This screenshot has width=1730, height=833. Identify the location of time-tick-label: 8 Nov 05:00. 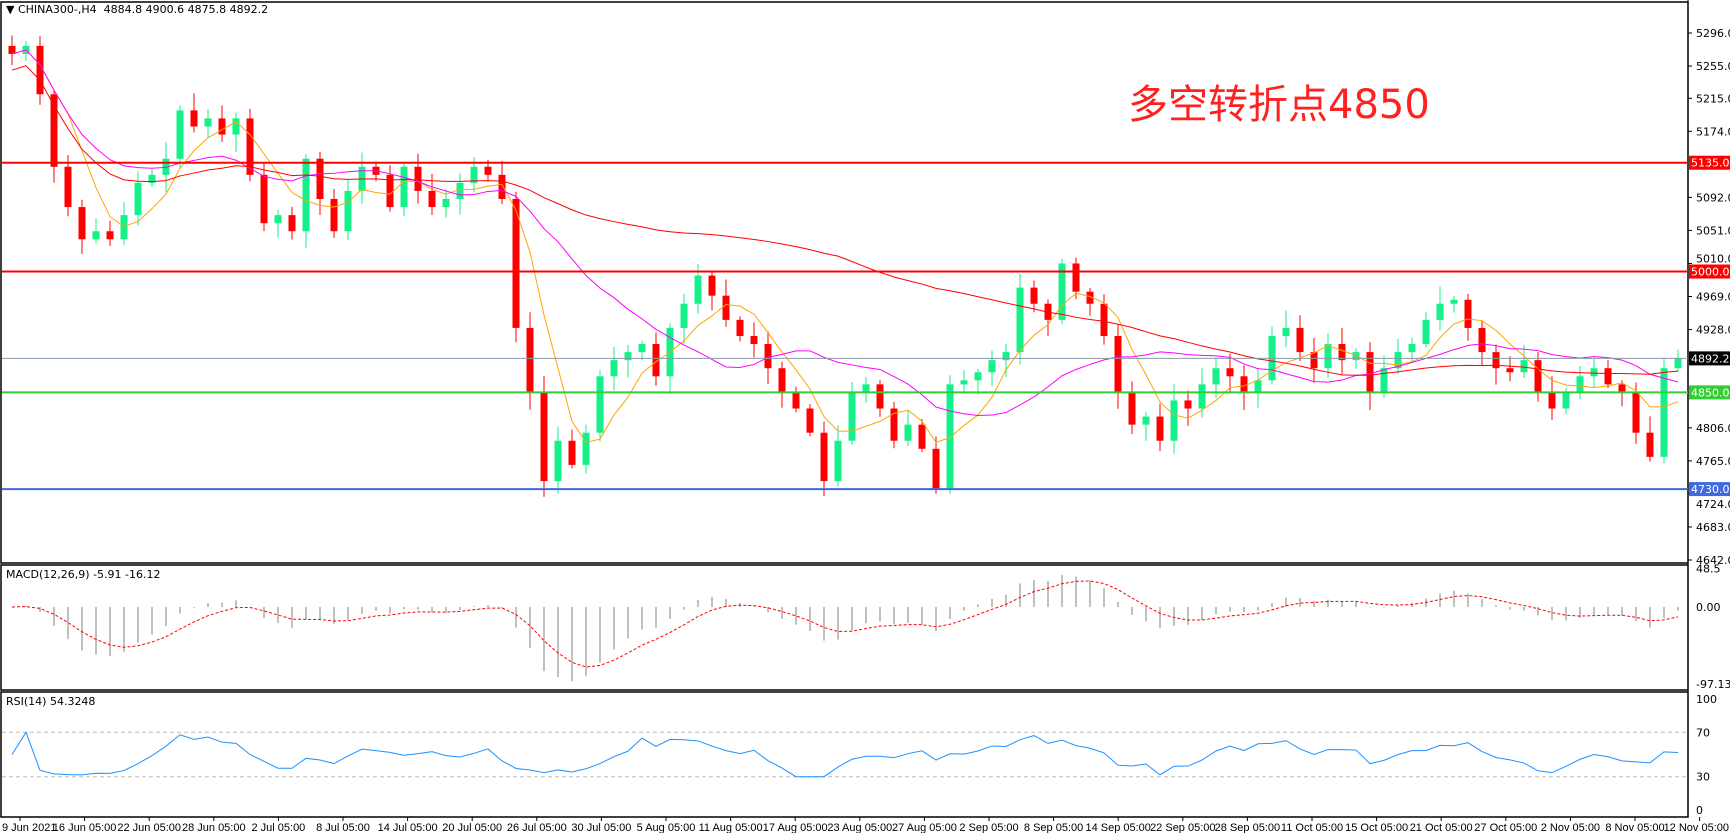
(1634, 827).